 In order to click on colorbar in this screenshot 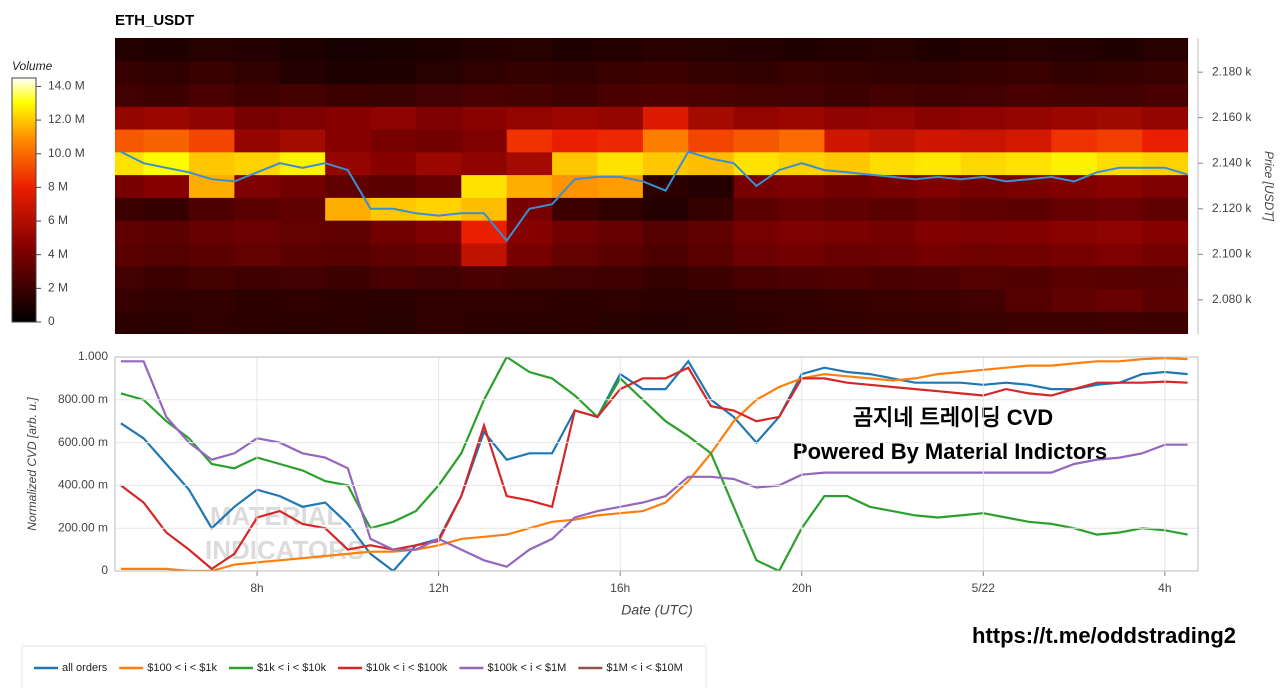, I will do `click(24, 200)`.